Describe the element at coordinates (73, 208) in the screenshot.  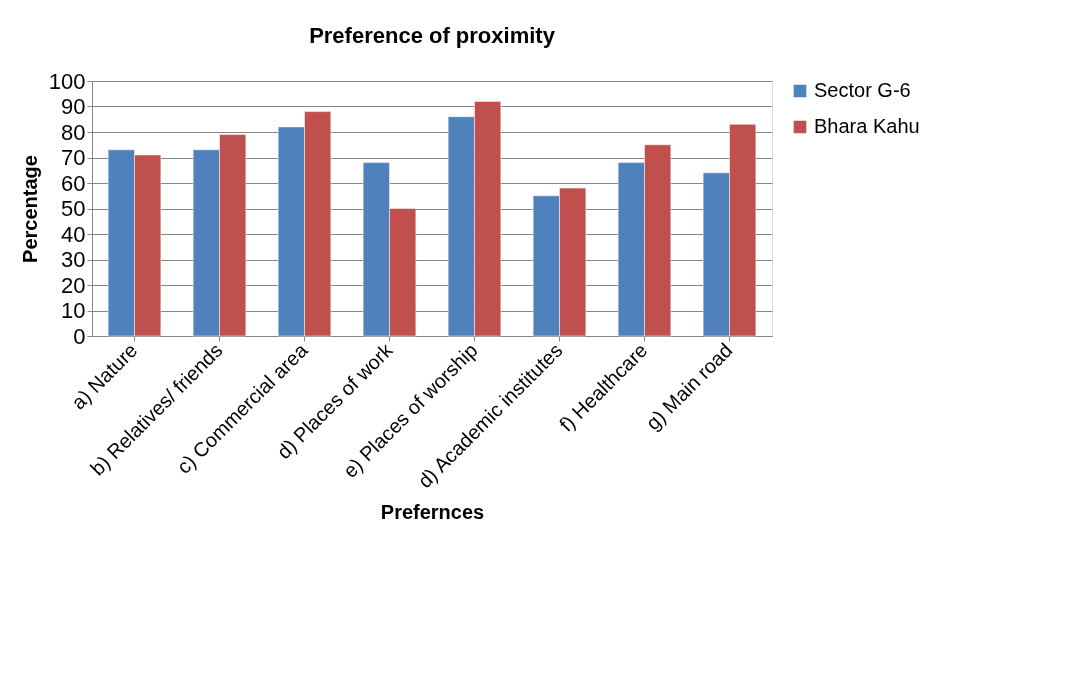
I see `y-tick-label: 50` at that location.